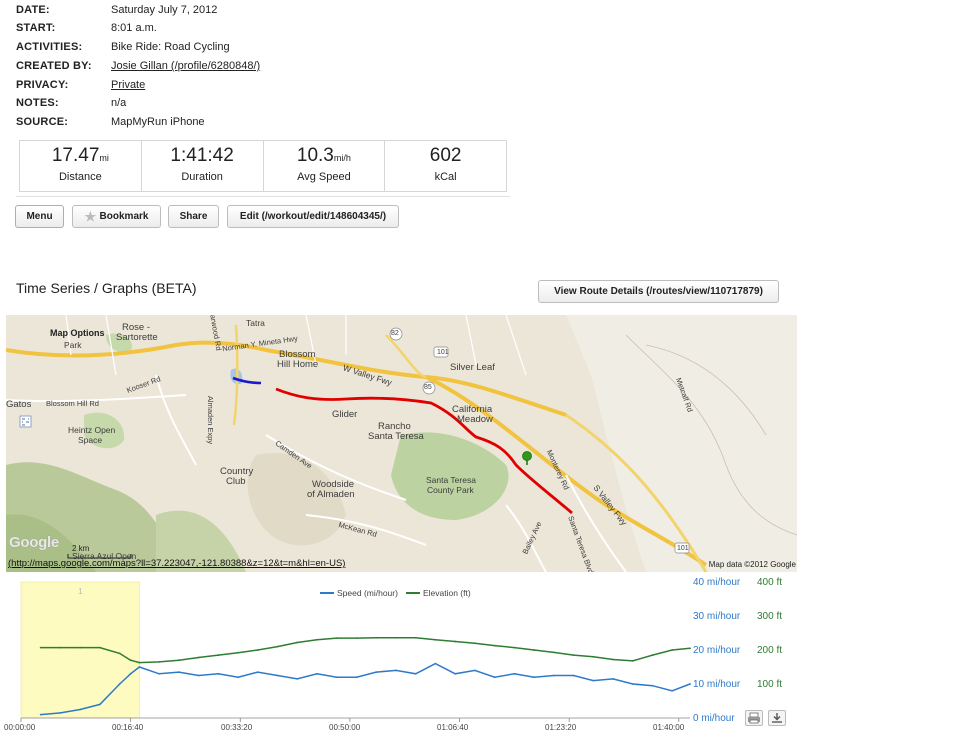  Describe the element at coordinates (42, 122) in the screenshot. I see `detail-label: SOURCE:` at that location.